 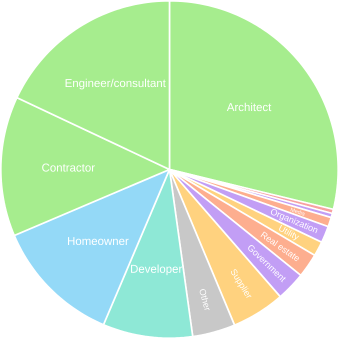 What do you see at coordinates (156, 270) in the screenshot?
I see `slice-label: Developer` at bounding box center [156, 270].